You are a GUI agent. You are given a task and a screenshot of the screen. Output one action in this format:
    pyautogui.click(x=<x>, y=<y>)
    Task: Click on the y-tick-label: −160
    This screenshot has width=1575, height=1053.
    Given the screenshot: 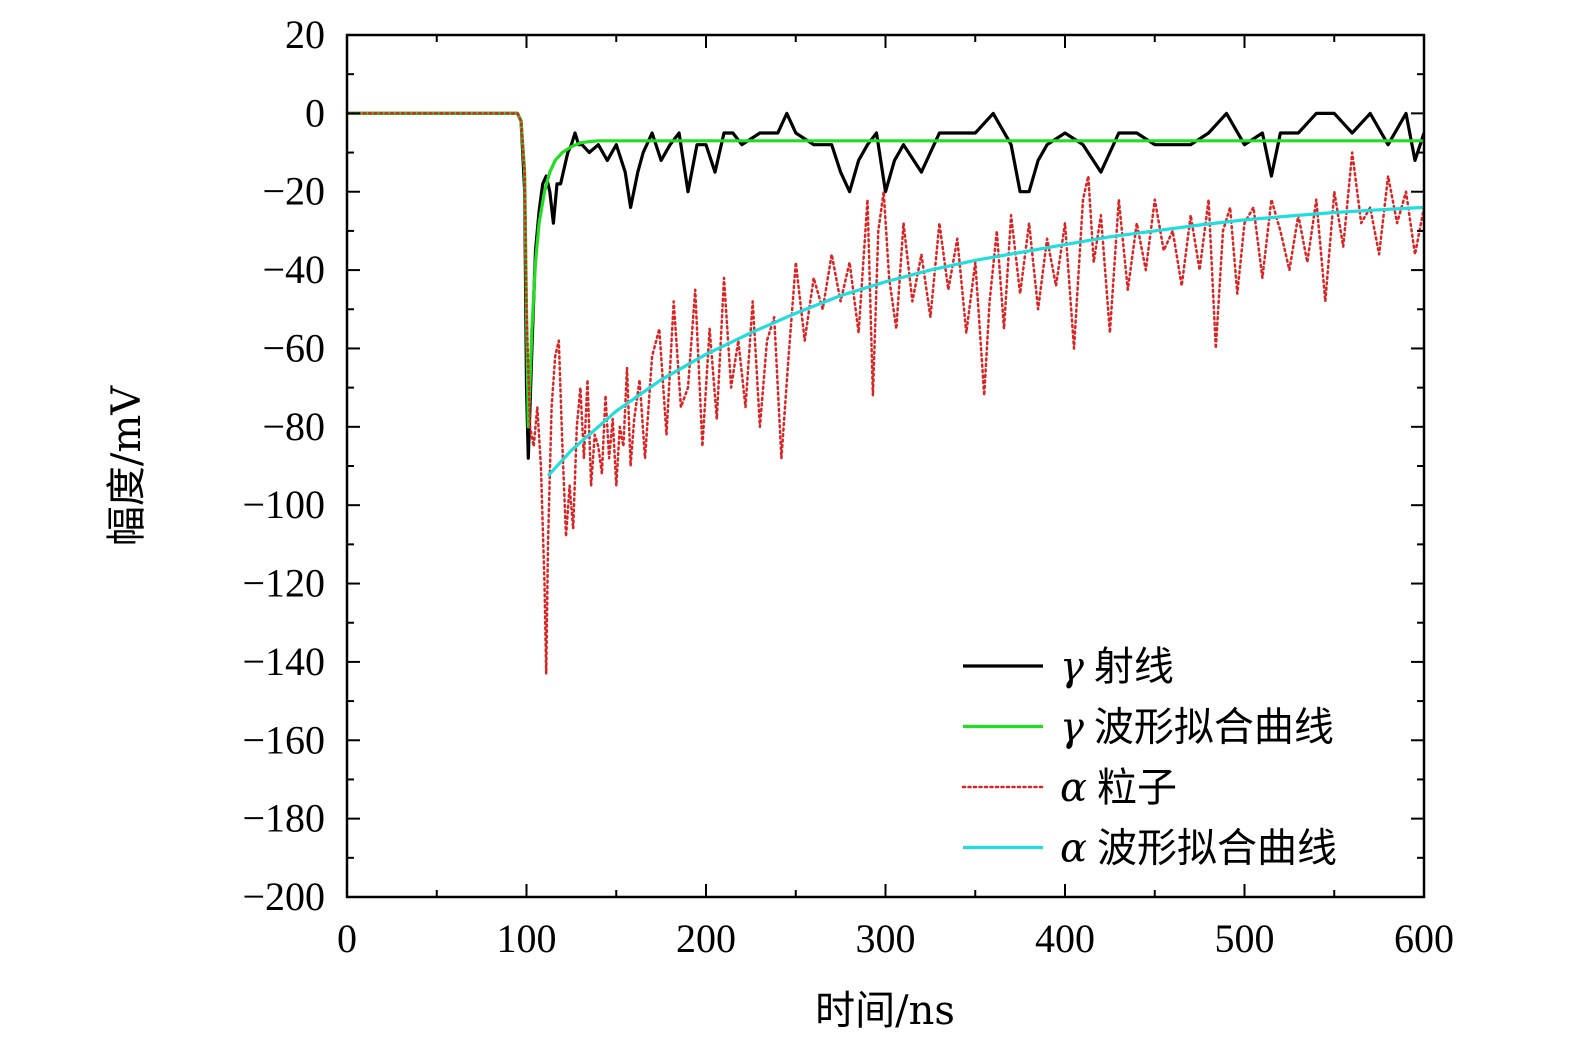 What is the action you would take?
    pyautogui.click(x=283, y=739)
    